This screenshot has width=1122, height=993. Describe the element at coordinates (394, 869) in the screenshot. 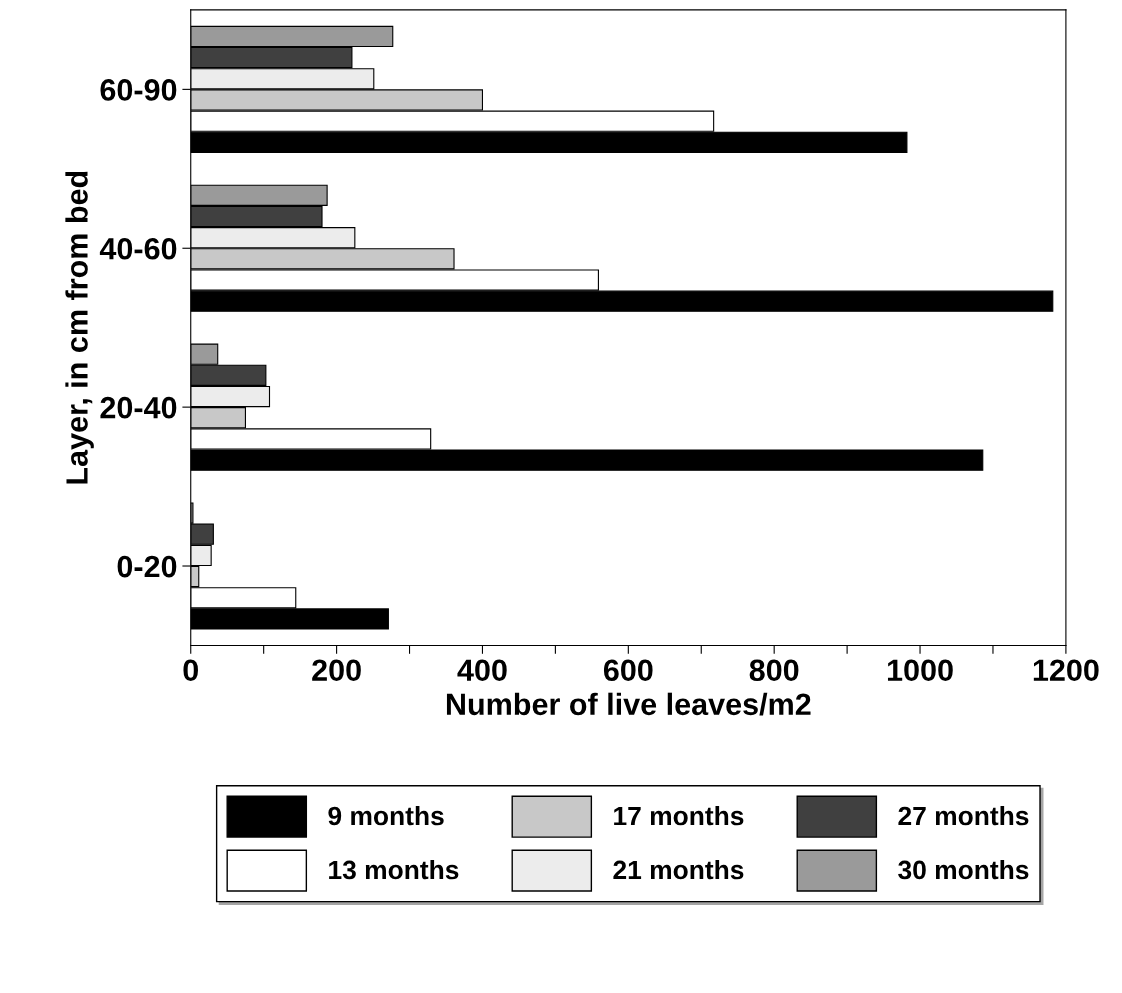

I see `legend-label: 13 months` at that location.